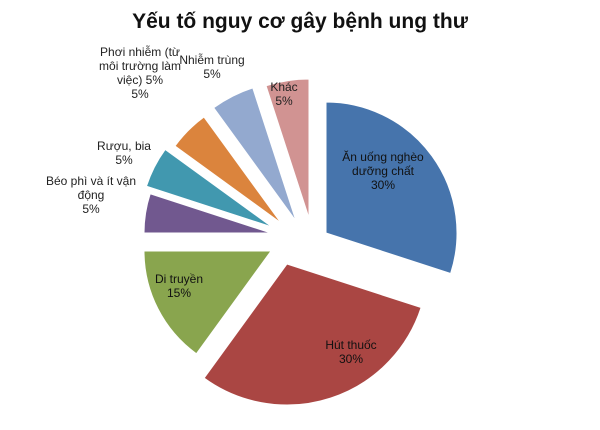 The height and width of the screenshot is (430, 600). I want to click on slice-label: Béo phì và ít vận động 5%, so click(91, 195).